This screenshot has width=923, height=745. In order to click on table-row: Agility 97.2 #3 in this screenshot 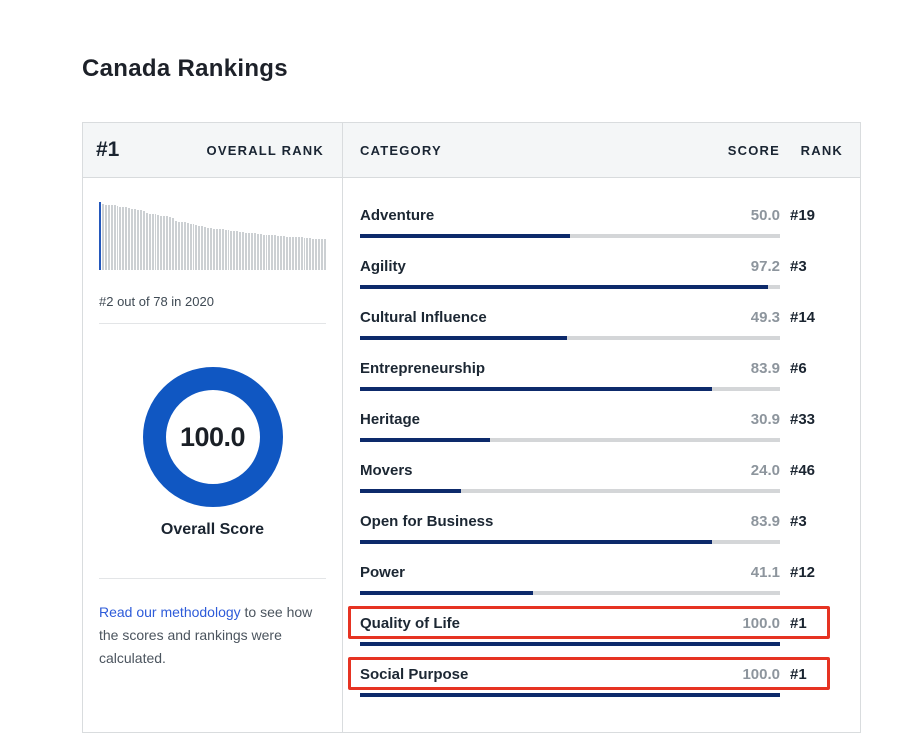, I will do `click(601, 268)`.